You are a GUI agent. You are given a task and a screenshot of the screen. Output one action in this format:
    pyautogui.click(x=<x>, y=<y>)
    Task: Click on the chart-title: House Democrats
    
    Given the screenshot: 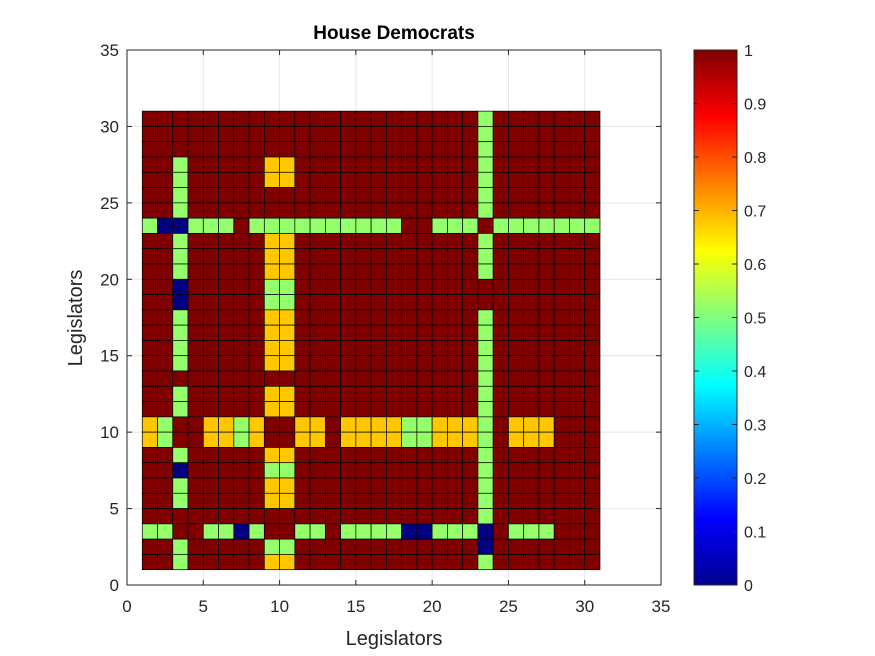 What is the action you would take?
    pyautogui.click(x=394, y=33)
    